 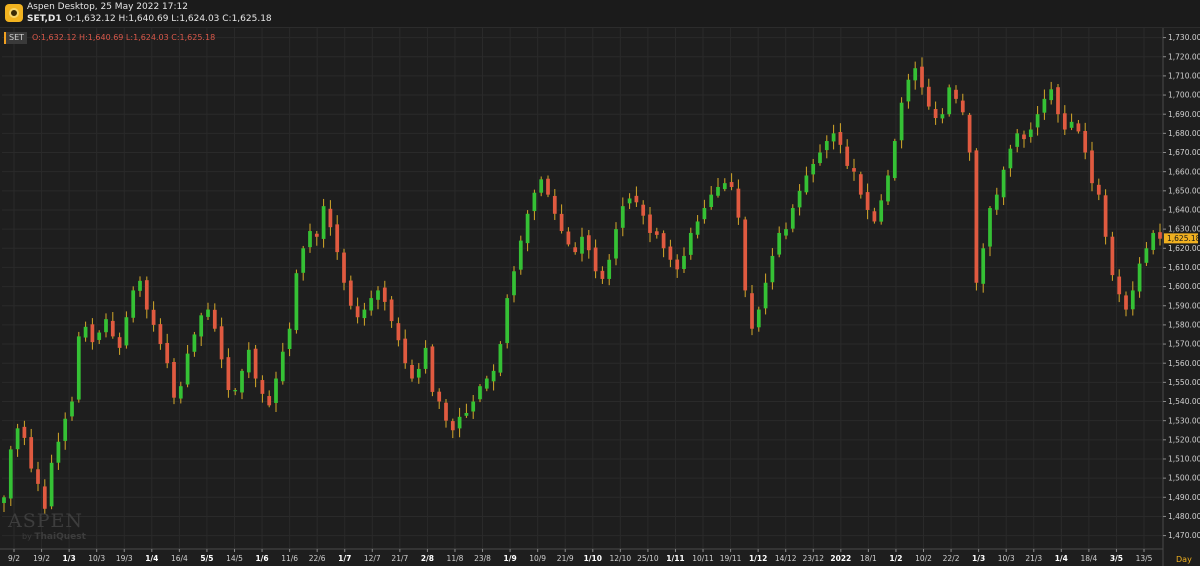 I want to click on time-tick-label: 1/2, so click(x=895, y=558).